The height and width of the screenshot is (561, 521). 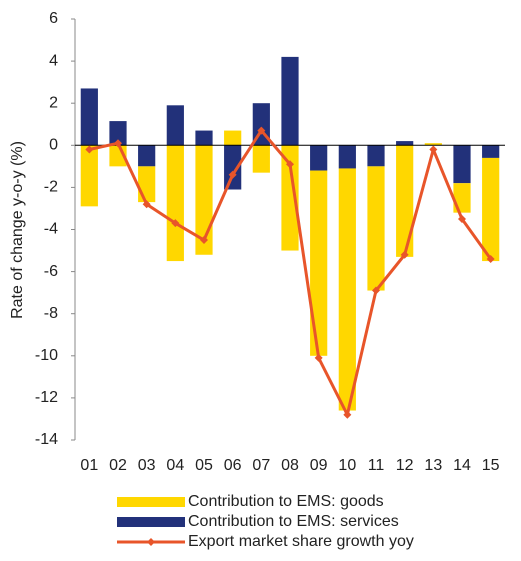 What do you see at coordinates (118, 465) in the screenshot?
I see `x-tick-label: 02` at bounding box center [118, 465].